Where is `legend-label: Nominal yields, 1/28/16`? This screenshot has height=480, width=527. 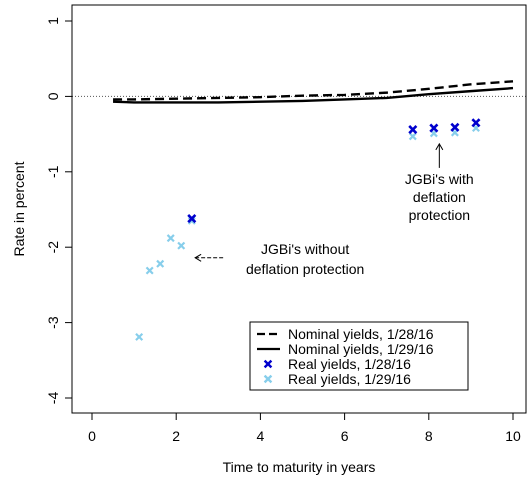
legend-label: Nominal yields, 1/28/16 is located at coordinates (361, 334).